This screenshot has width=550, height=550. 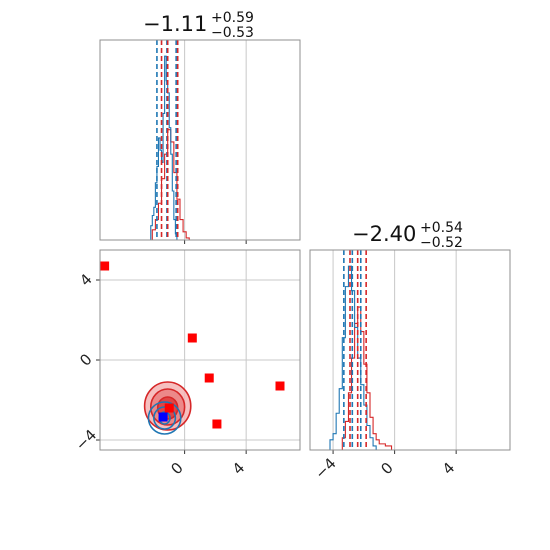 What do you see at coordinates (85, 359) in the screenshot?
I see `joint-ytick-label-1: 0` at bounding box center [85, 359].